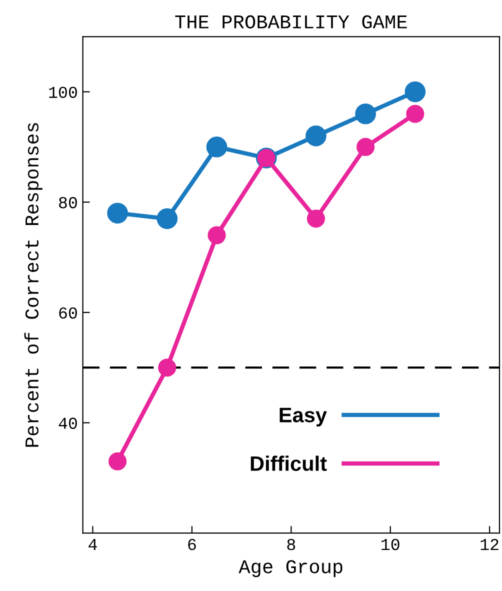 This screenshot has height=591, width=502. What do you see at coordinates (33, 285) in the screenshot?
I see `y-axis-title: Percent of Correct Responses` at bounding box center [33, 285].